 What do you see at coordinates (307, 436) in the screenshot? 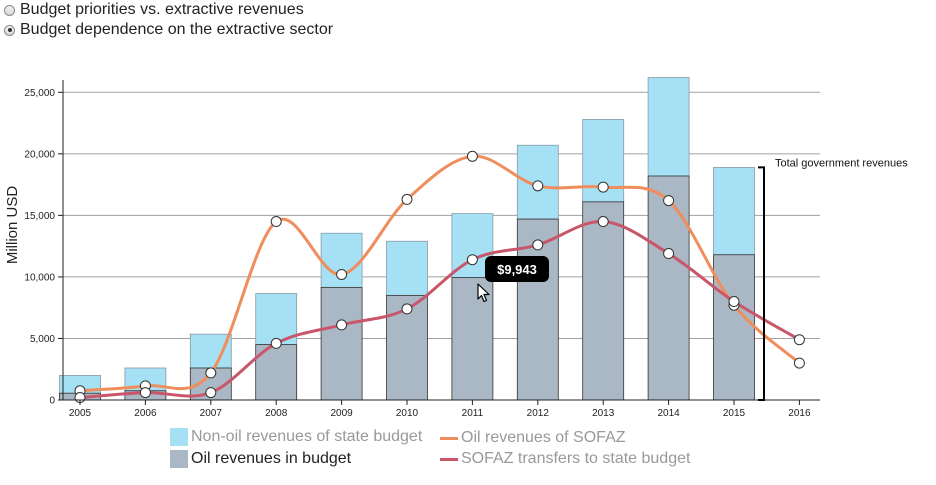
I see `legend-label: Non-oil revenues of state budget` at bounding box center [307, 436].